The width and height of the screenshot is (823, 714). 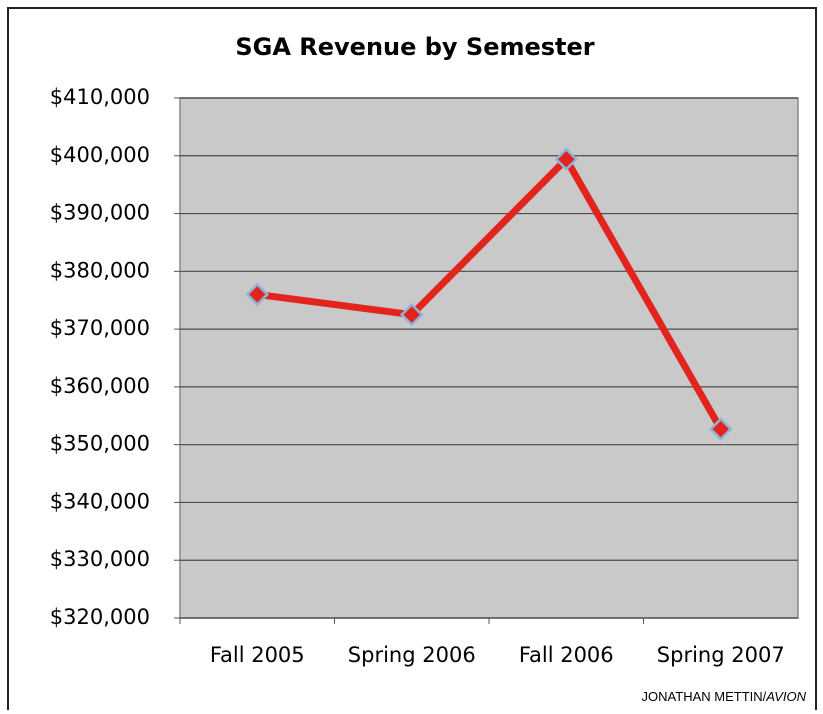 What do you see at coordinates (100, 155) in the screenshot?
I see `y-tick-label: $400,000` at bounding box center [100, 155].